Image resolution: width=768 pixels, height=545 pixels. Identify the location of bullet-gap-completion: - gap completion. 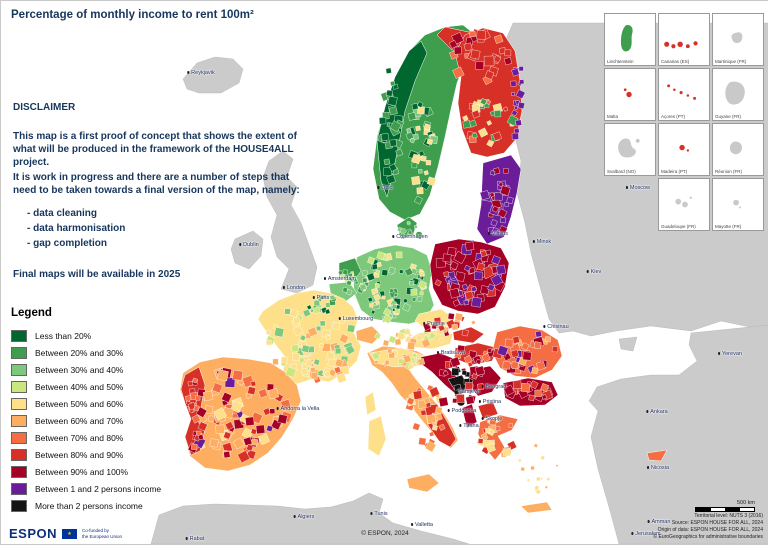
(67, 243).